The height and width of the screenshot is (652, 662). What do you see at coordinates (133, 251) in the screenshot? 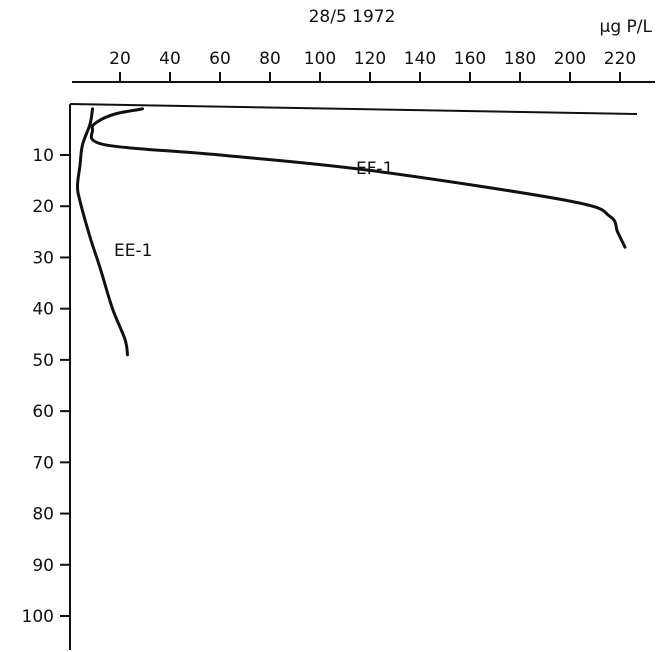
I see `series-label: EE-1` at bounding box center [133, 251].